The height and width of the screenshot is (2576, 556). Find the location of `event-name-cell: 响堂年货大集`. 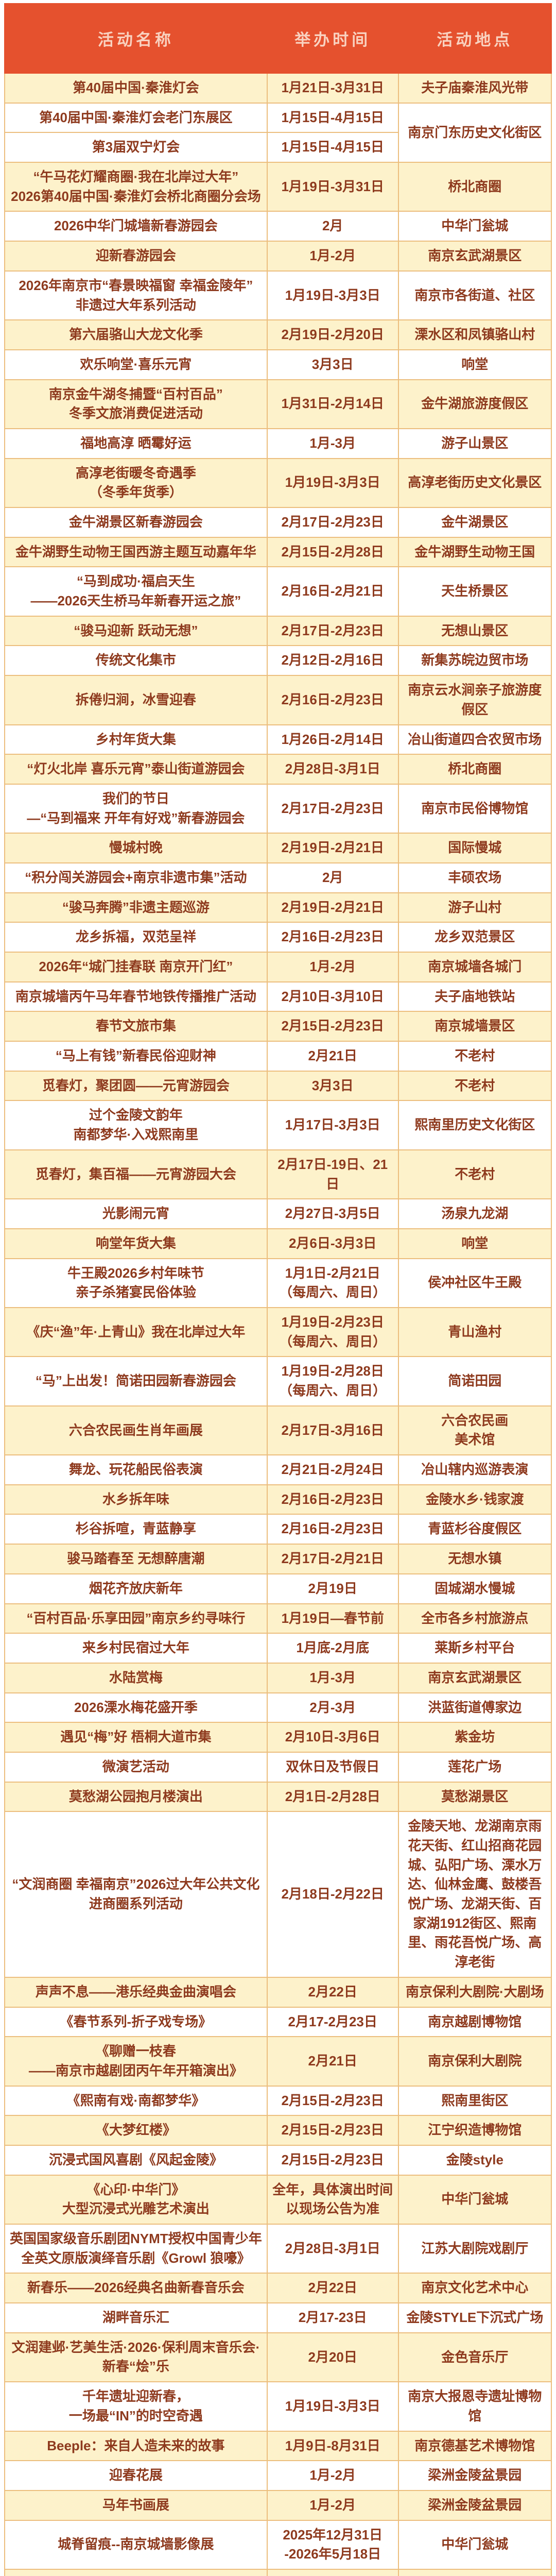

event-name-cell: 响堂年货大集 is located at coordinates (136, 1243).